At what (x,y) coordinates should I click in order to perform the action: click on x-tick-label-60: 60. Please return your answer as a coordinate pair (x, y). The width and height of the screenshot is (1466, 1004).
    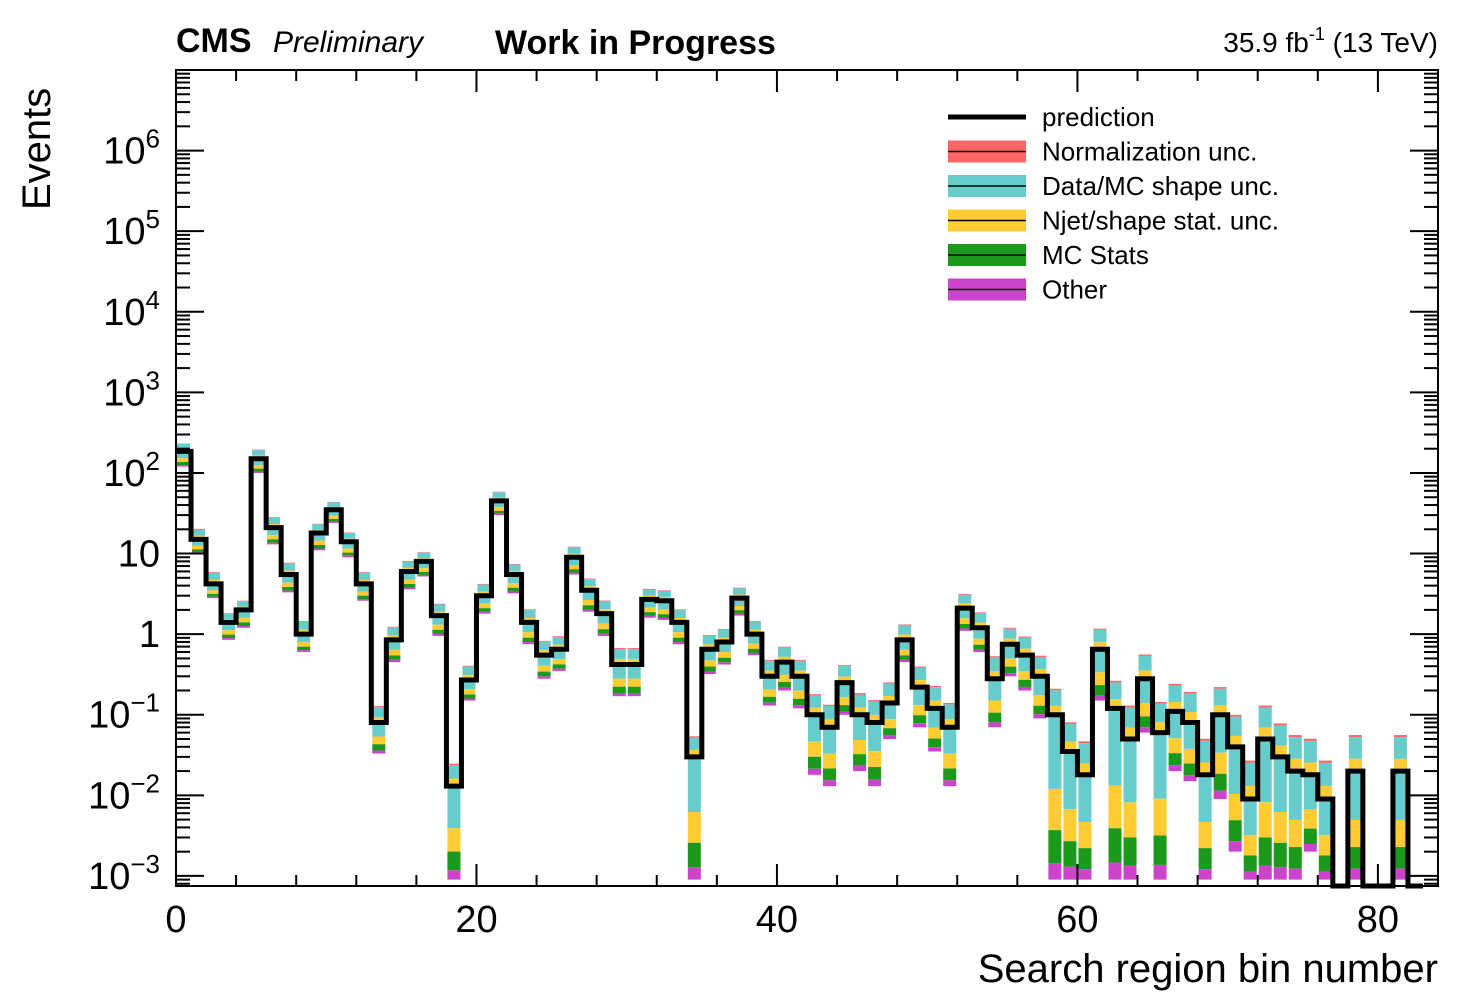
    Looking at the image, I should click on (1077, 920).